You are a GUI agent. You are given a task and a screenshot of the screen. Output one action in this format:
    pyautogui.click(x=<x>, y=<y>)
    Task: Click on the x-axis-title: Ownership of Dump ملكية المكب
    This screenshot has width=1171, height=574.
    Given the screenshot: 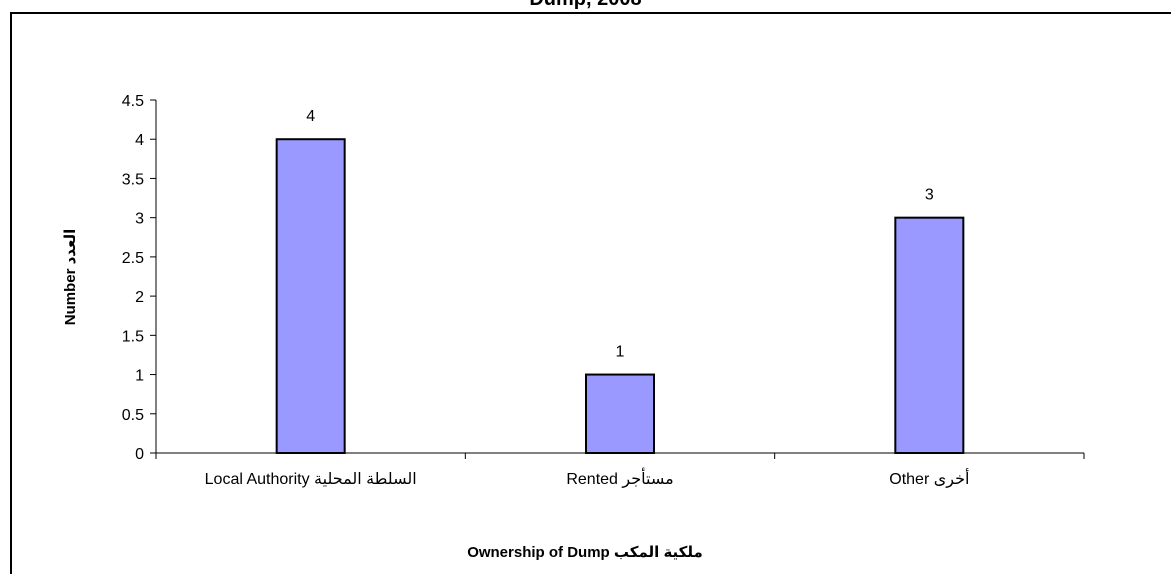 What is the action you would take?
    pyautogui.click(x=585, y=552)
    